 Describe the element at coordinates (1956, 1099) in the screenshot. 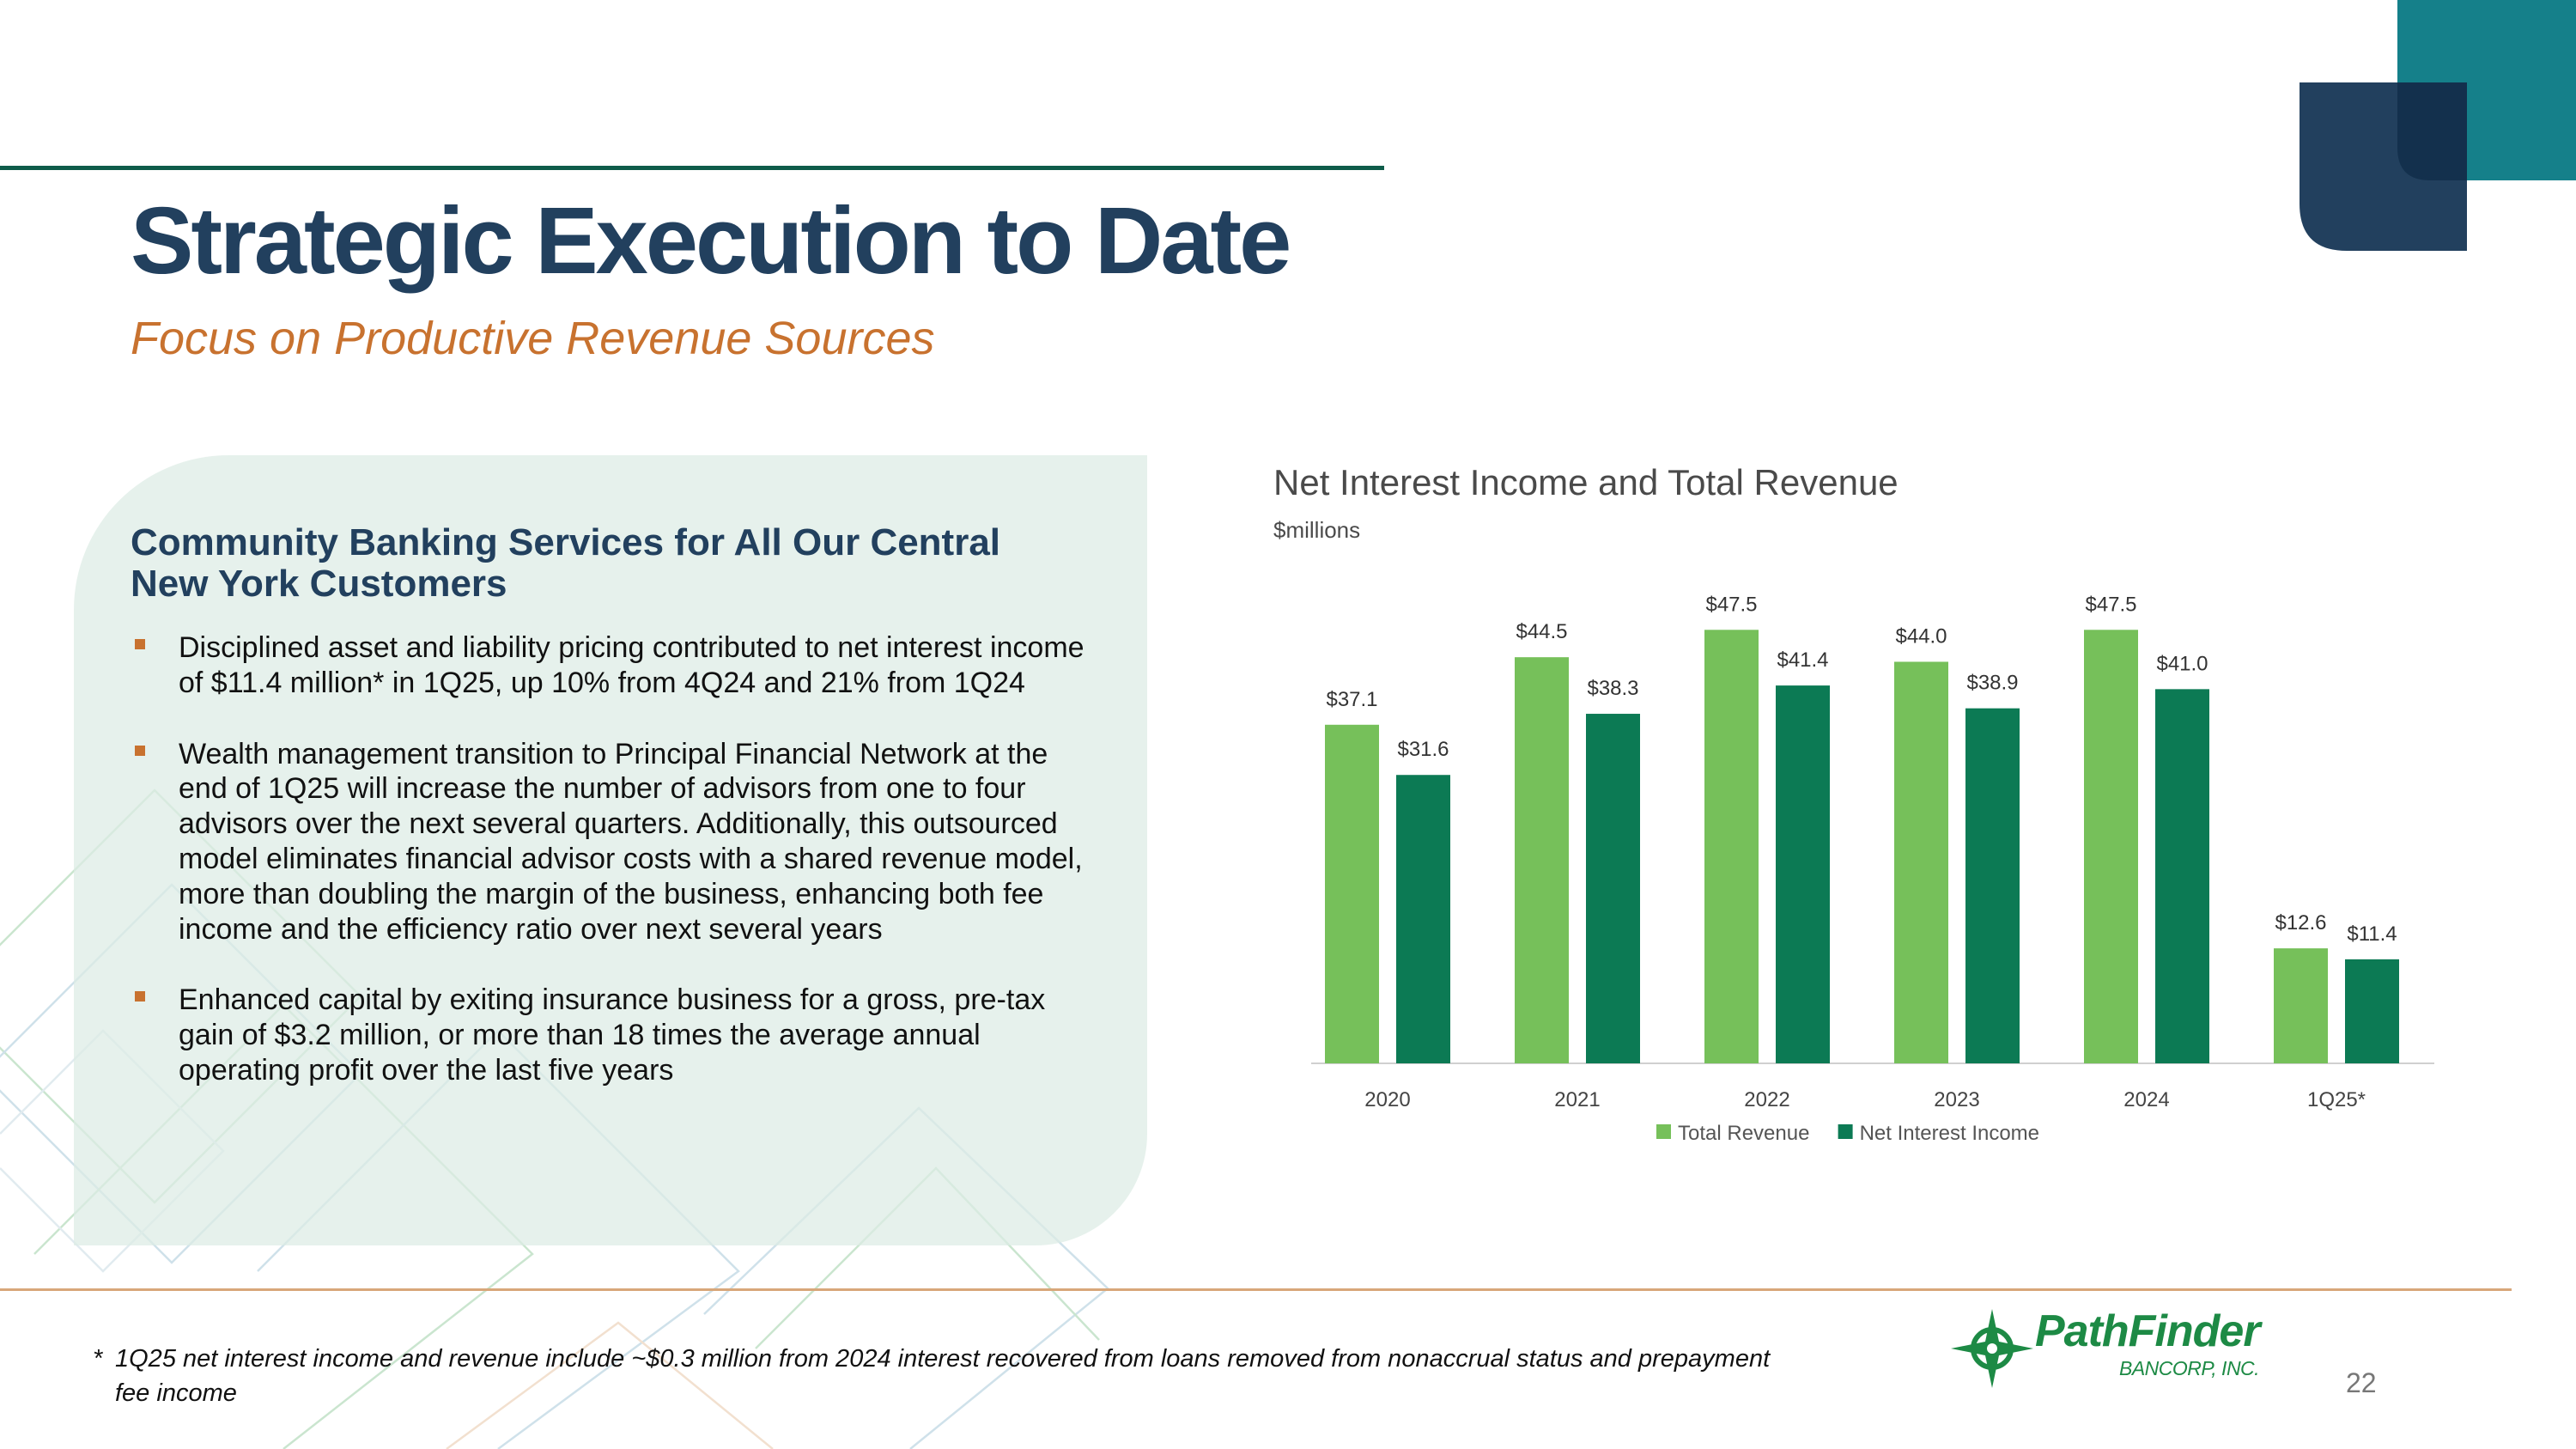

I see `x-tick-label: 2023` at that location.